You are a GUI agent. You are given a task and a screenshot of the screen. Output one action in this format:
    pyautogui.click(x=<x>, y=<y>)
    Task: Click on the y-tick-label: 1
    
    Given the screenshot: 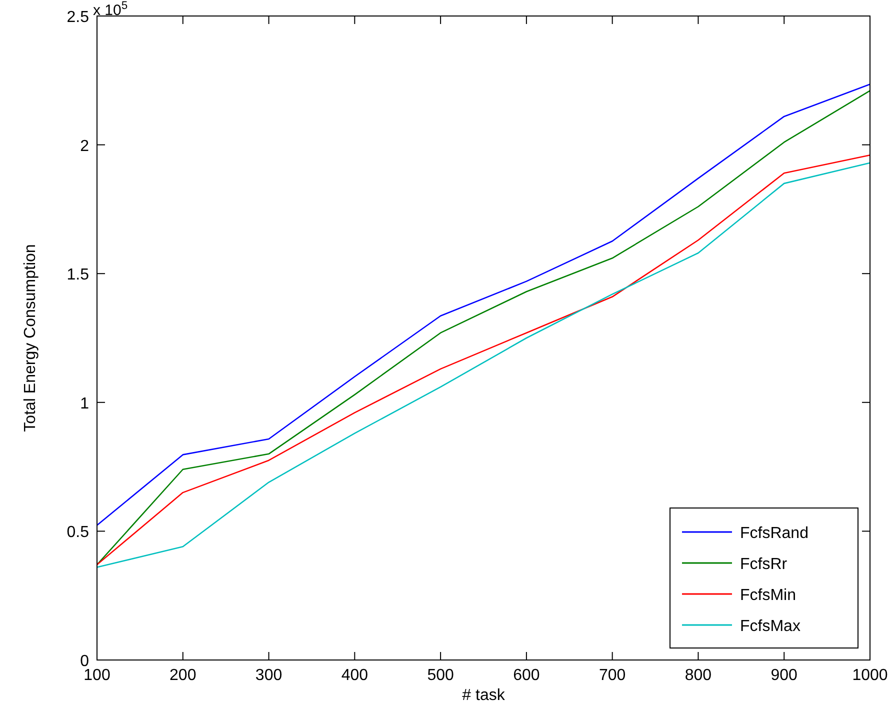 What is the action you would take?
    pyautogui.click(x=85, y=403)
    